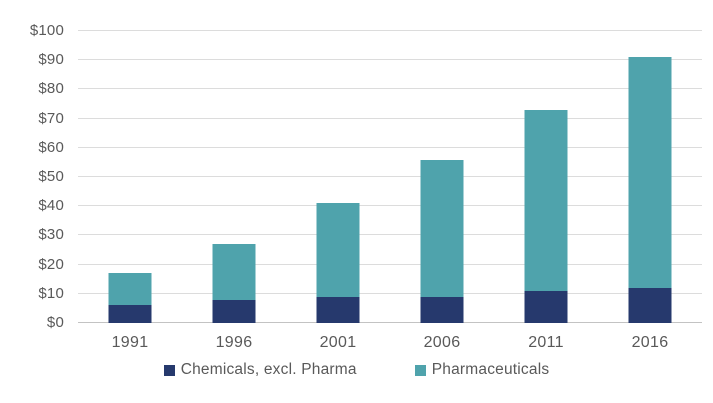  Describe the element at coordinates (650, 342) in the screenshot. I see `x-axis-tick-label: 2016` at that location.